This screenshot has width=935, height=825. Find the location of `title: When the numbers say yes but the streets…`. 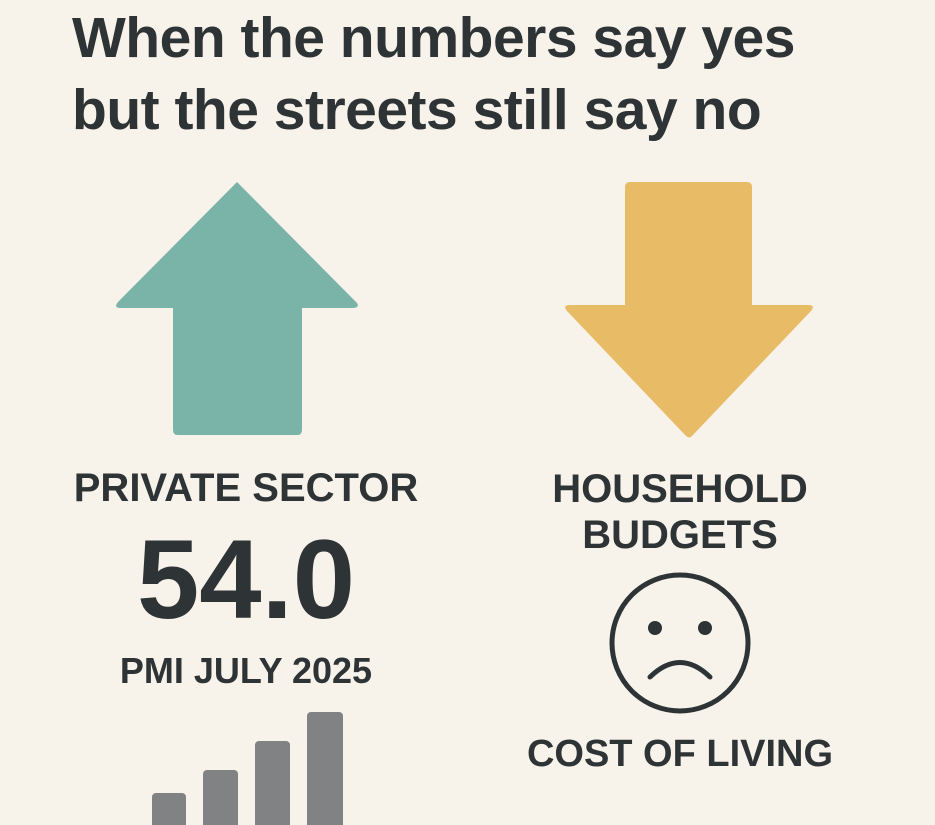

title: When the numbers say yes but the streets… is located at coordinates (433, 74).